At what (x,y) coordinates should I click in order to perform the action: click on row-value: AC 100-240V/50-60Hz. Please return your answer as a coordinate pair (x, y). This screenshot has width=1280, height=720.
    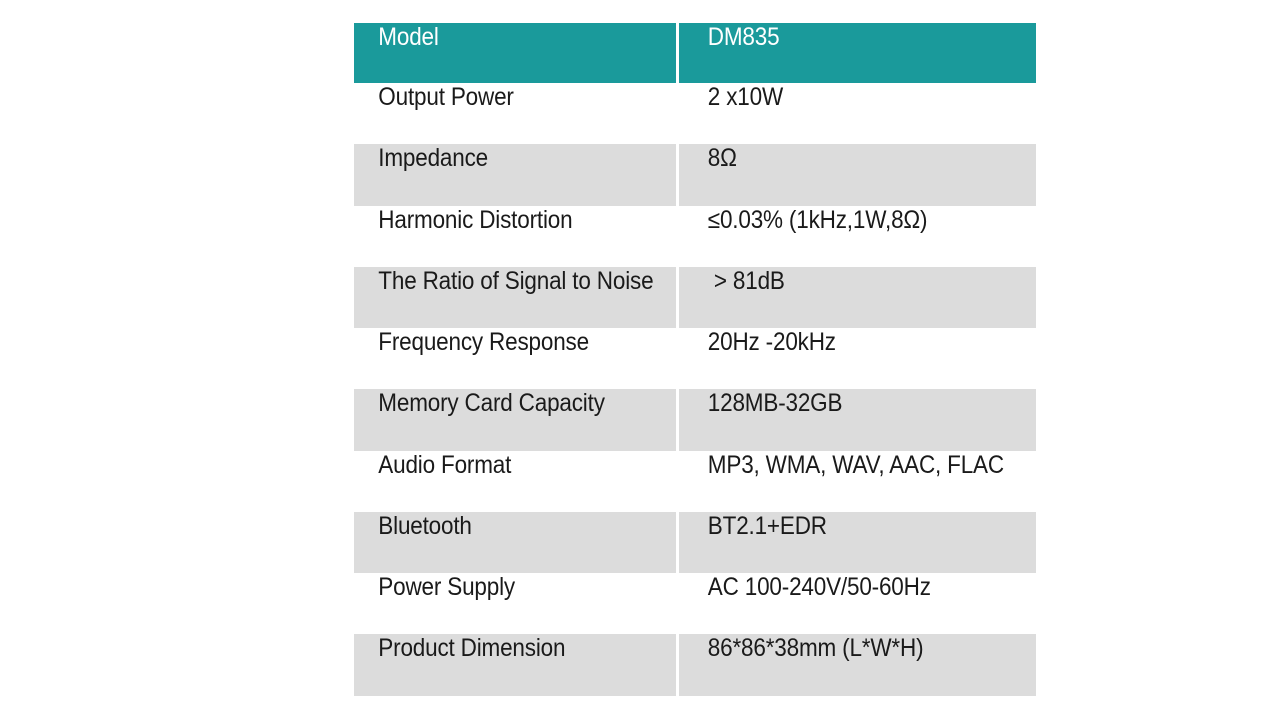
    Looking at the image, I should click on (819, 587).